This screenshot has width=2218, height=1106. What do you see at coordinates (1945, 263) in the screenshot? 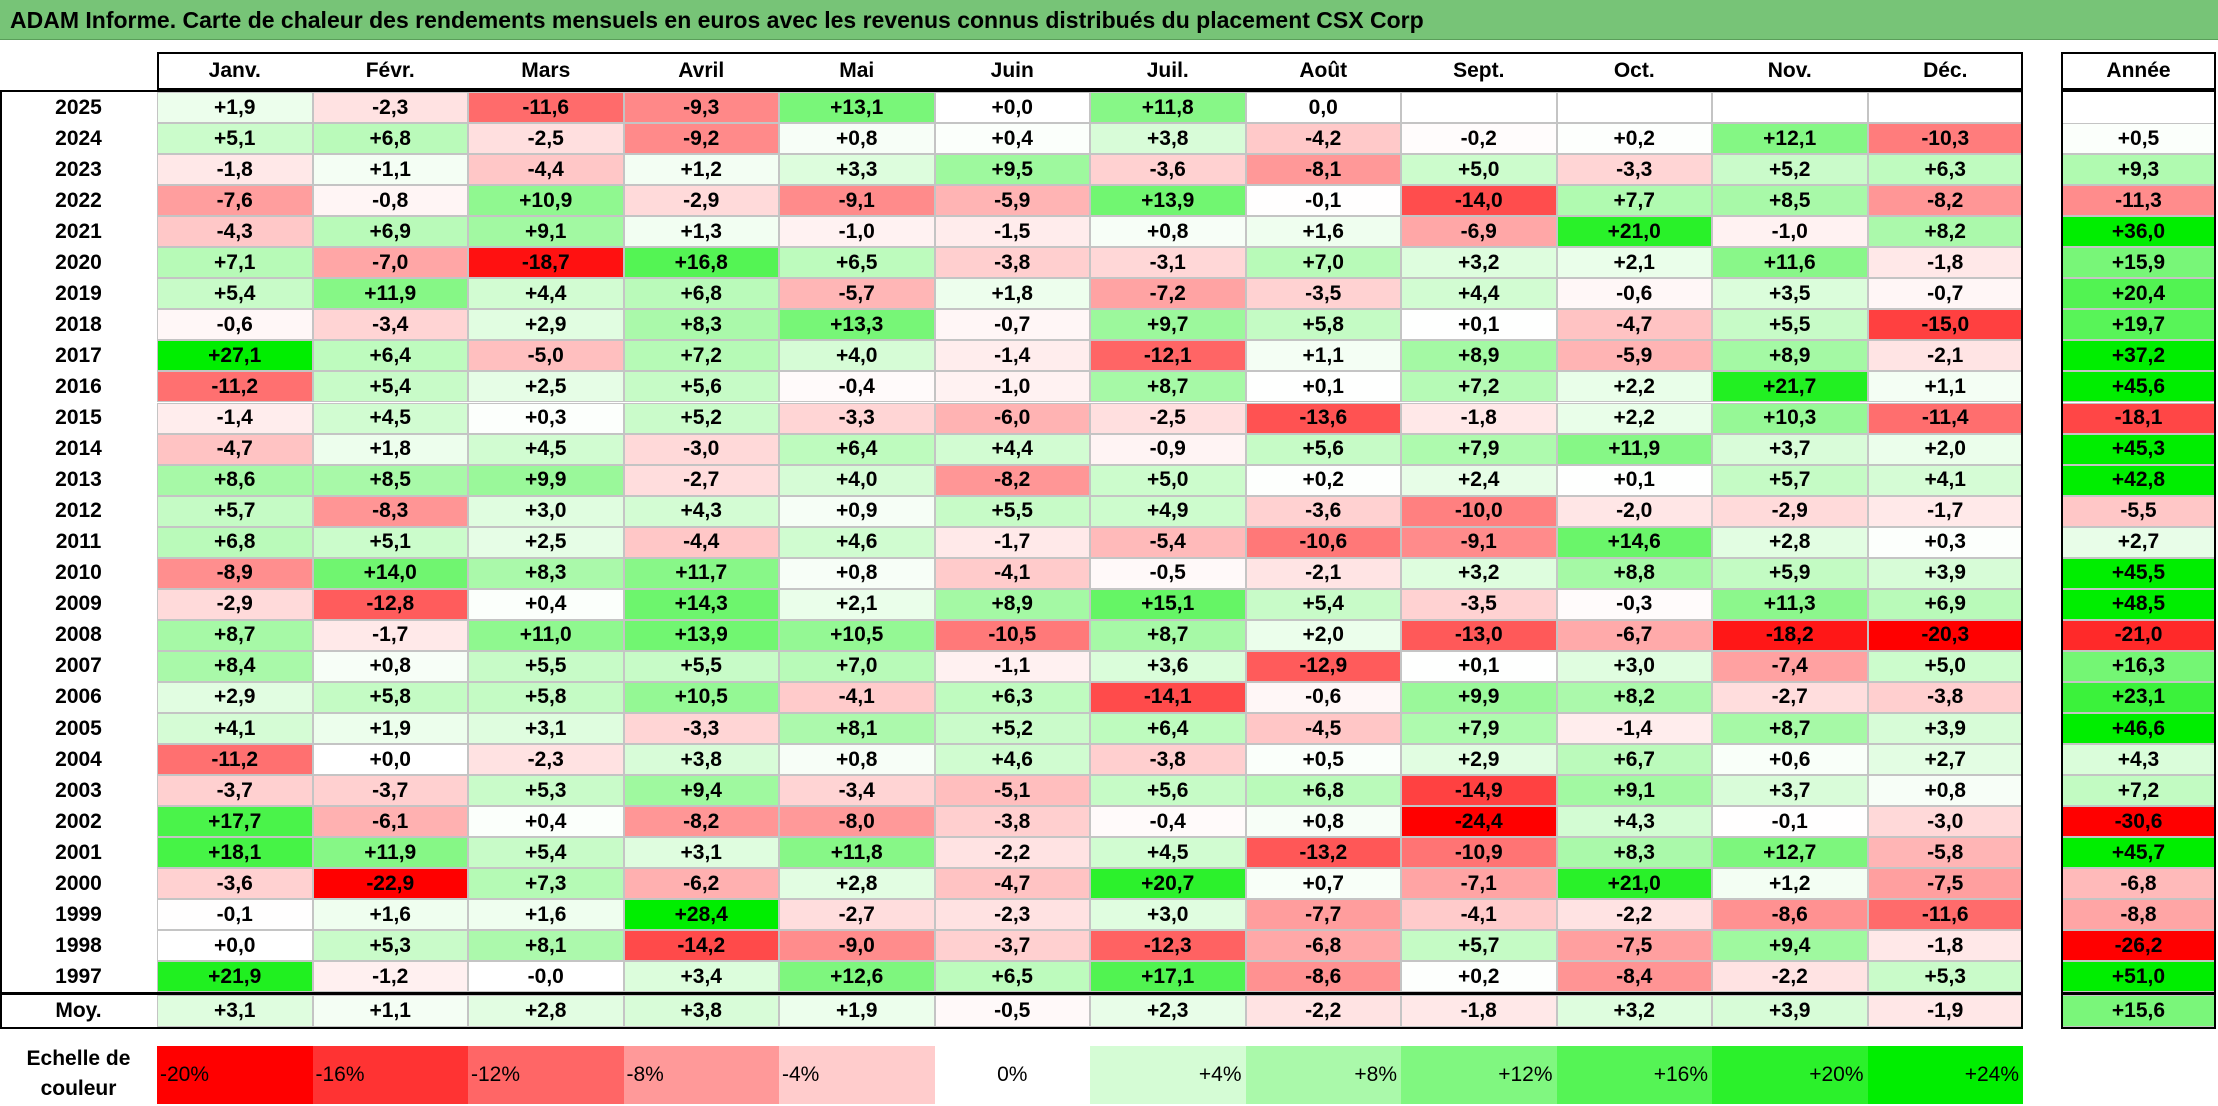
I see `month-cell: -1,8` at bounding box center [1945, 263].